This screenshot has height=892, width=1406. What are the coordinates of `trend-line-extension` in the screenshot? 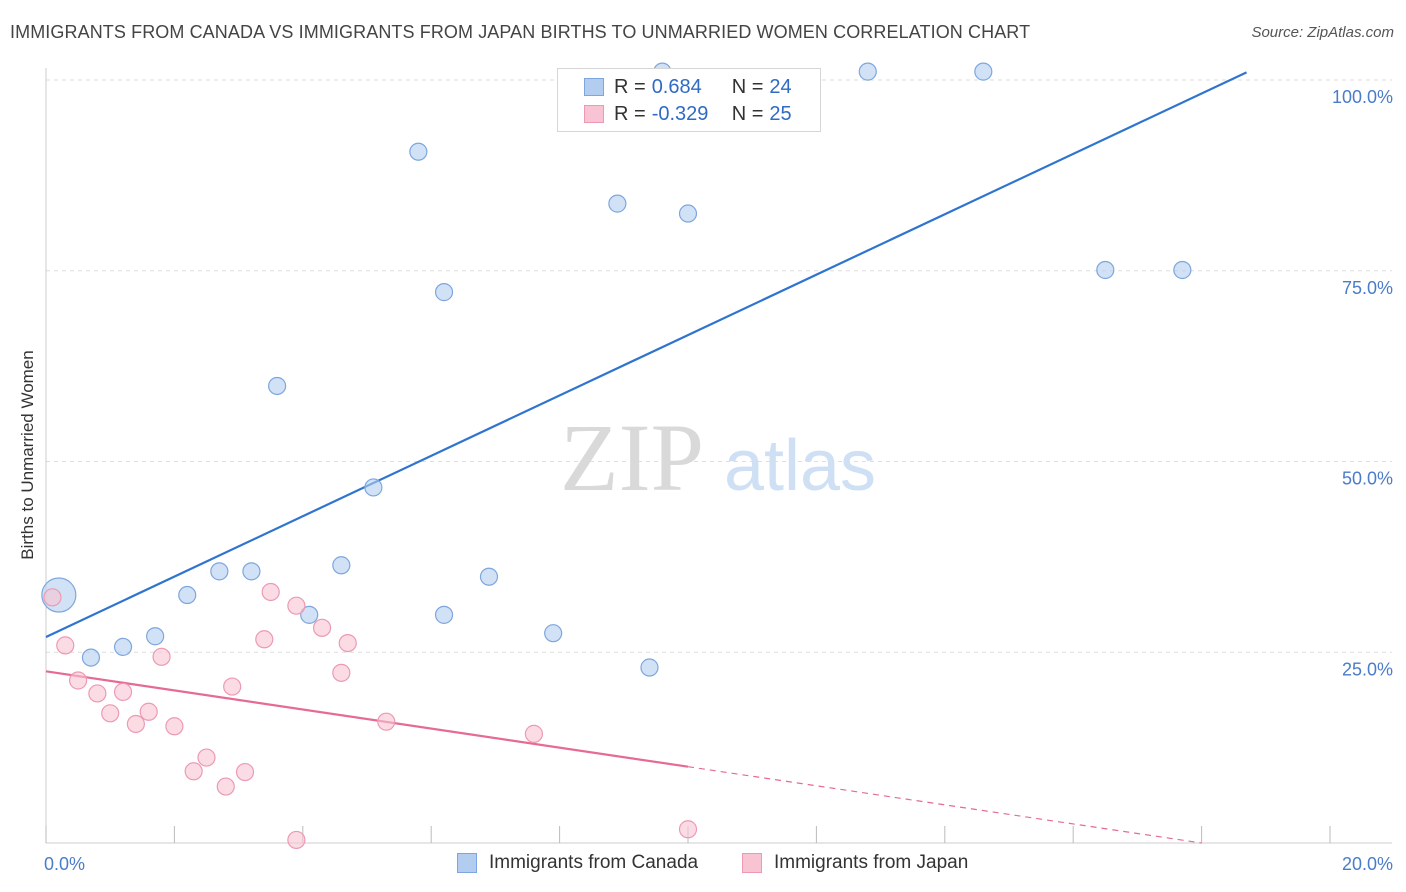 It's located at (944, 805).